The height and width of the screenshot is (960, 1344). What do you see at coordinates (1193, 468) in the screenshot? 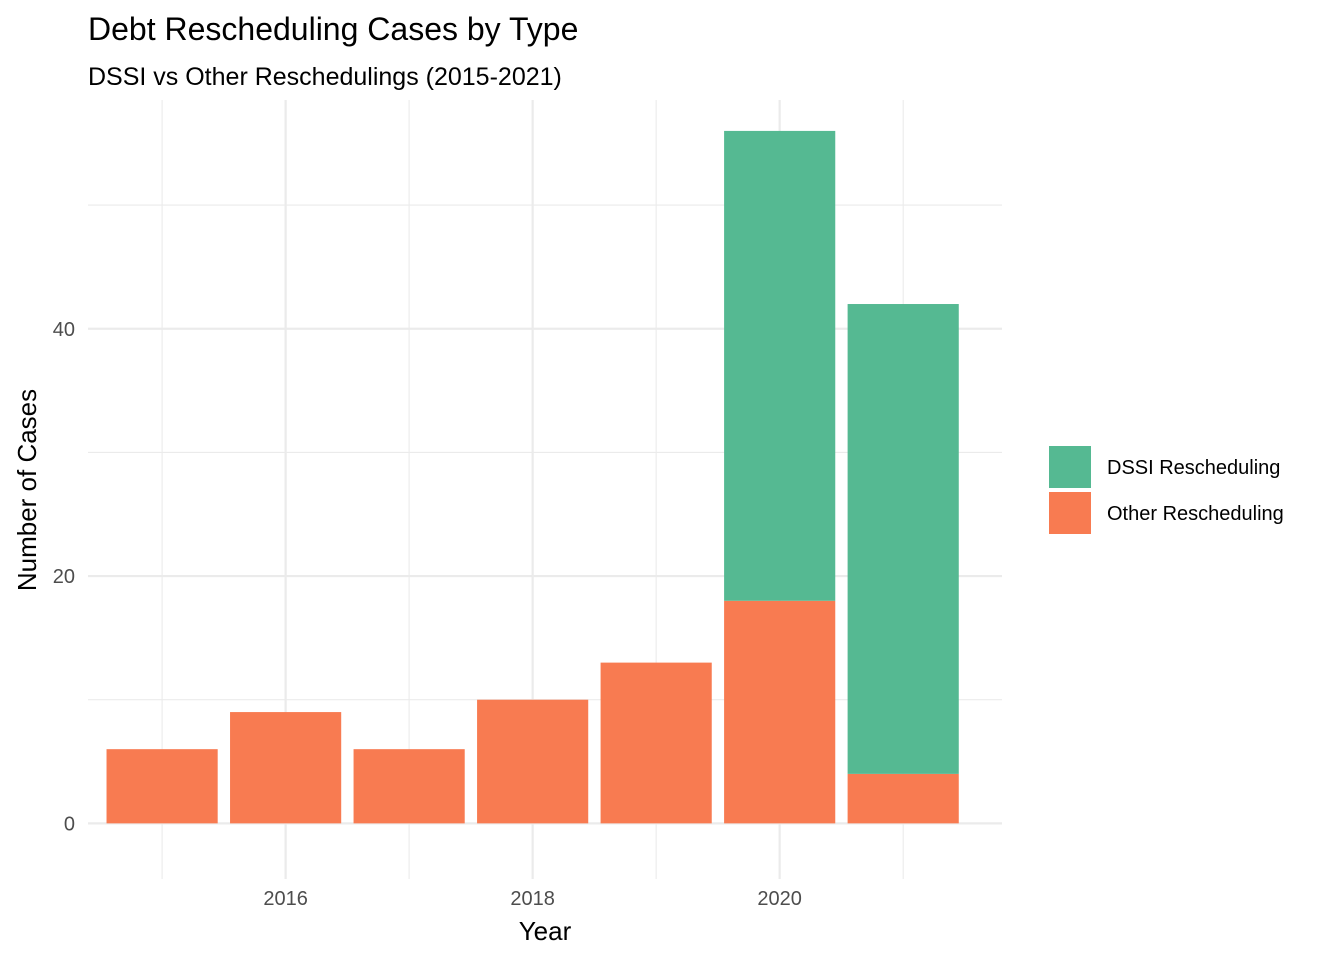
I see `legend-label: DSSI Rescheduling` at bounding box center [1193, 468].